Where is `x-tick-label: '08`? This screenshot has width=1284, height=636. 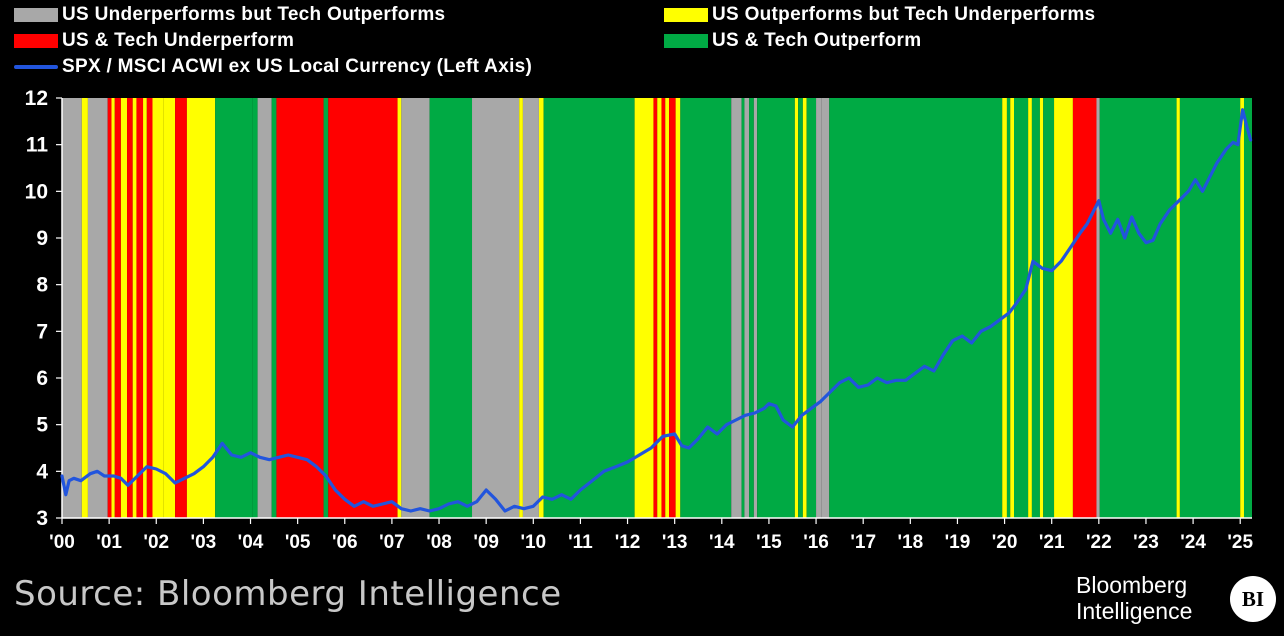
x-tick-label: '08 is located at coordinates (439, 542).